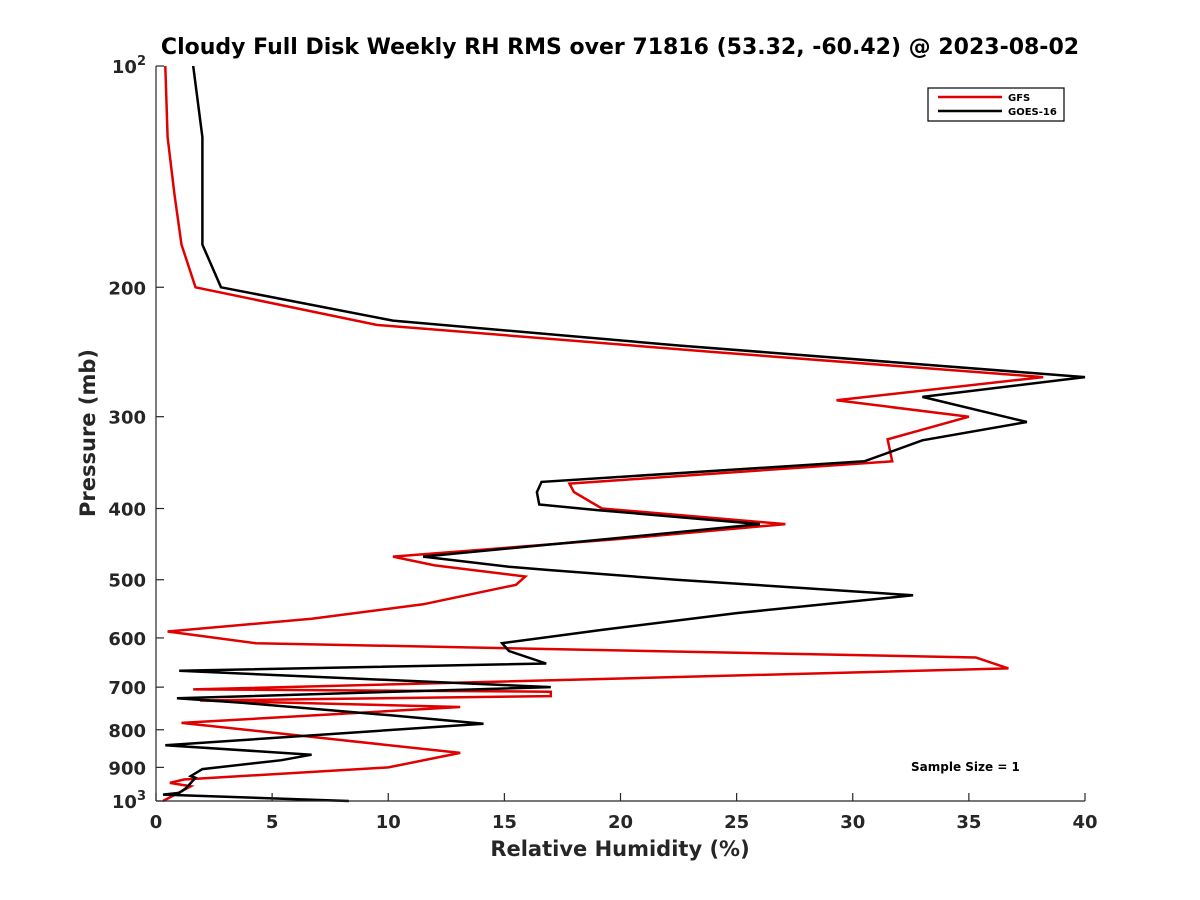 The width and height of the screenshot is (1200, 900). What do you see at coordinates (141, 796) in the screenshot?
I see `y-tick-exponent: 3` at bounding box center [141, 796].